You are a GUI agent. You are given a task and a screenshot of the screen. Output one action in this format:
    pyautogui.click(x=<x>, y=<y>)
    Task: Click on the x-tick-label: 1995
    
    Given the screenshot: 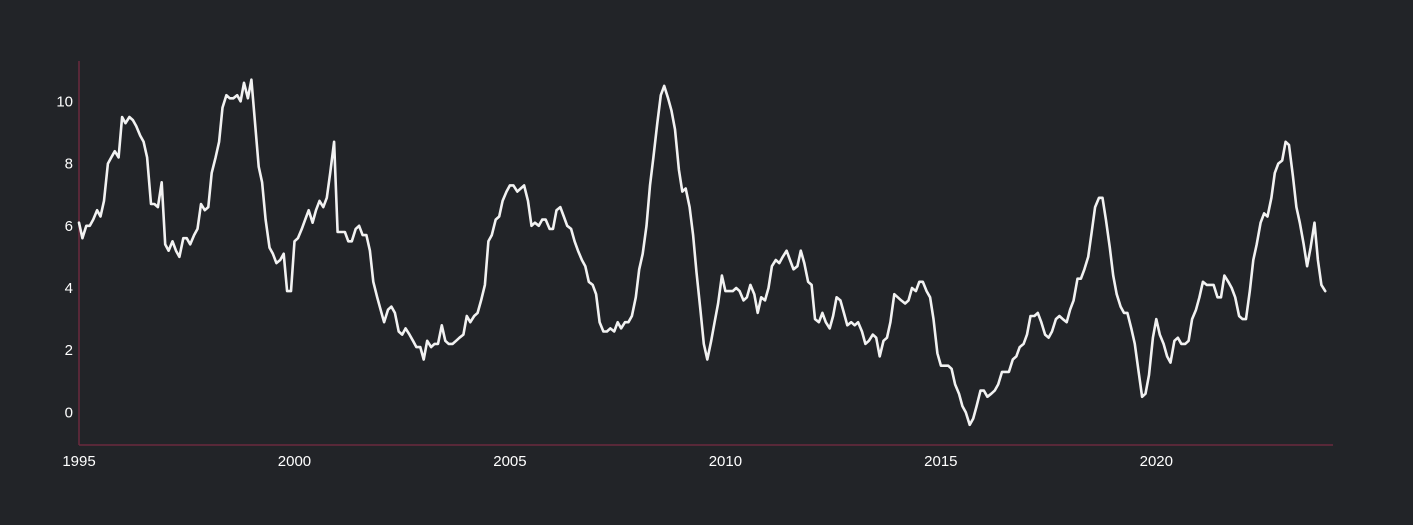 What is the action you would take?
    pyautogui.click(x=78, y=461)
    